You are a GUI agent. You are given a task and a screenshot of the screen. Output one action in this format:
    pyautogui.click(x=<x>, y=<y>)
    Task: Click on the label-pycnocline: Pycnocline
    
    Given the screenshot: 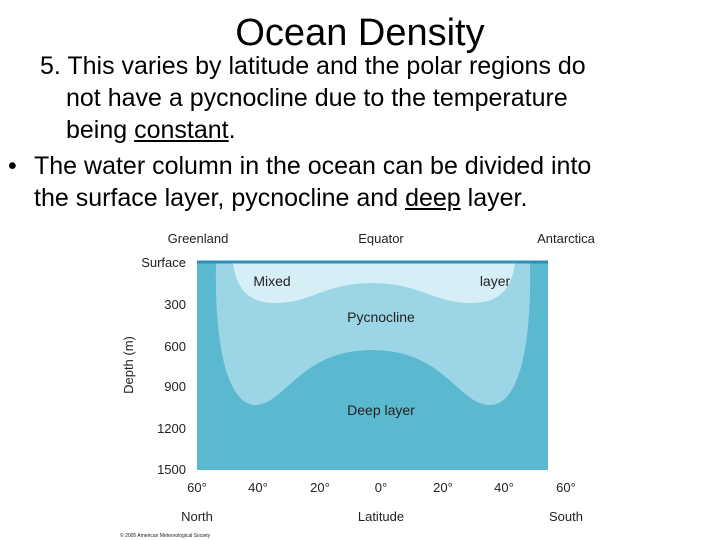 What is the action you would take?
    pyautogui.click(x=381, y=317)
    